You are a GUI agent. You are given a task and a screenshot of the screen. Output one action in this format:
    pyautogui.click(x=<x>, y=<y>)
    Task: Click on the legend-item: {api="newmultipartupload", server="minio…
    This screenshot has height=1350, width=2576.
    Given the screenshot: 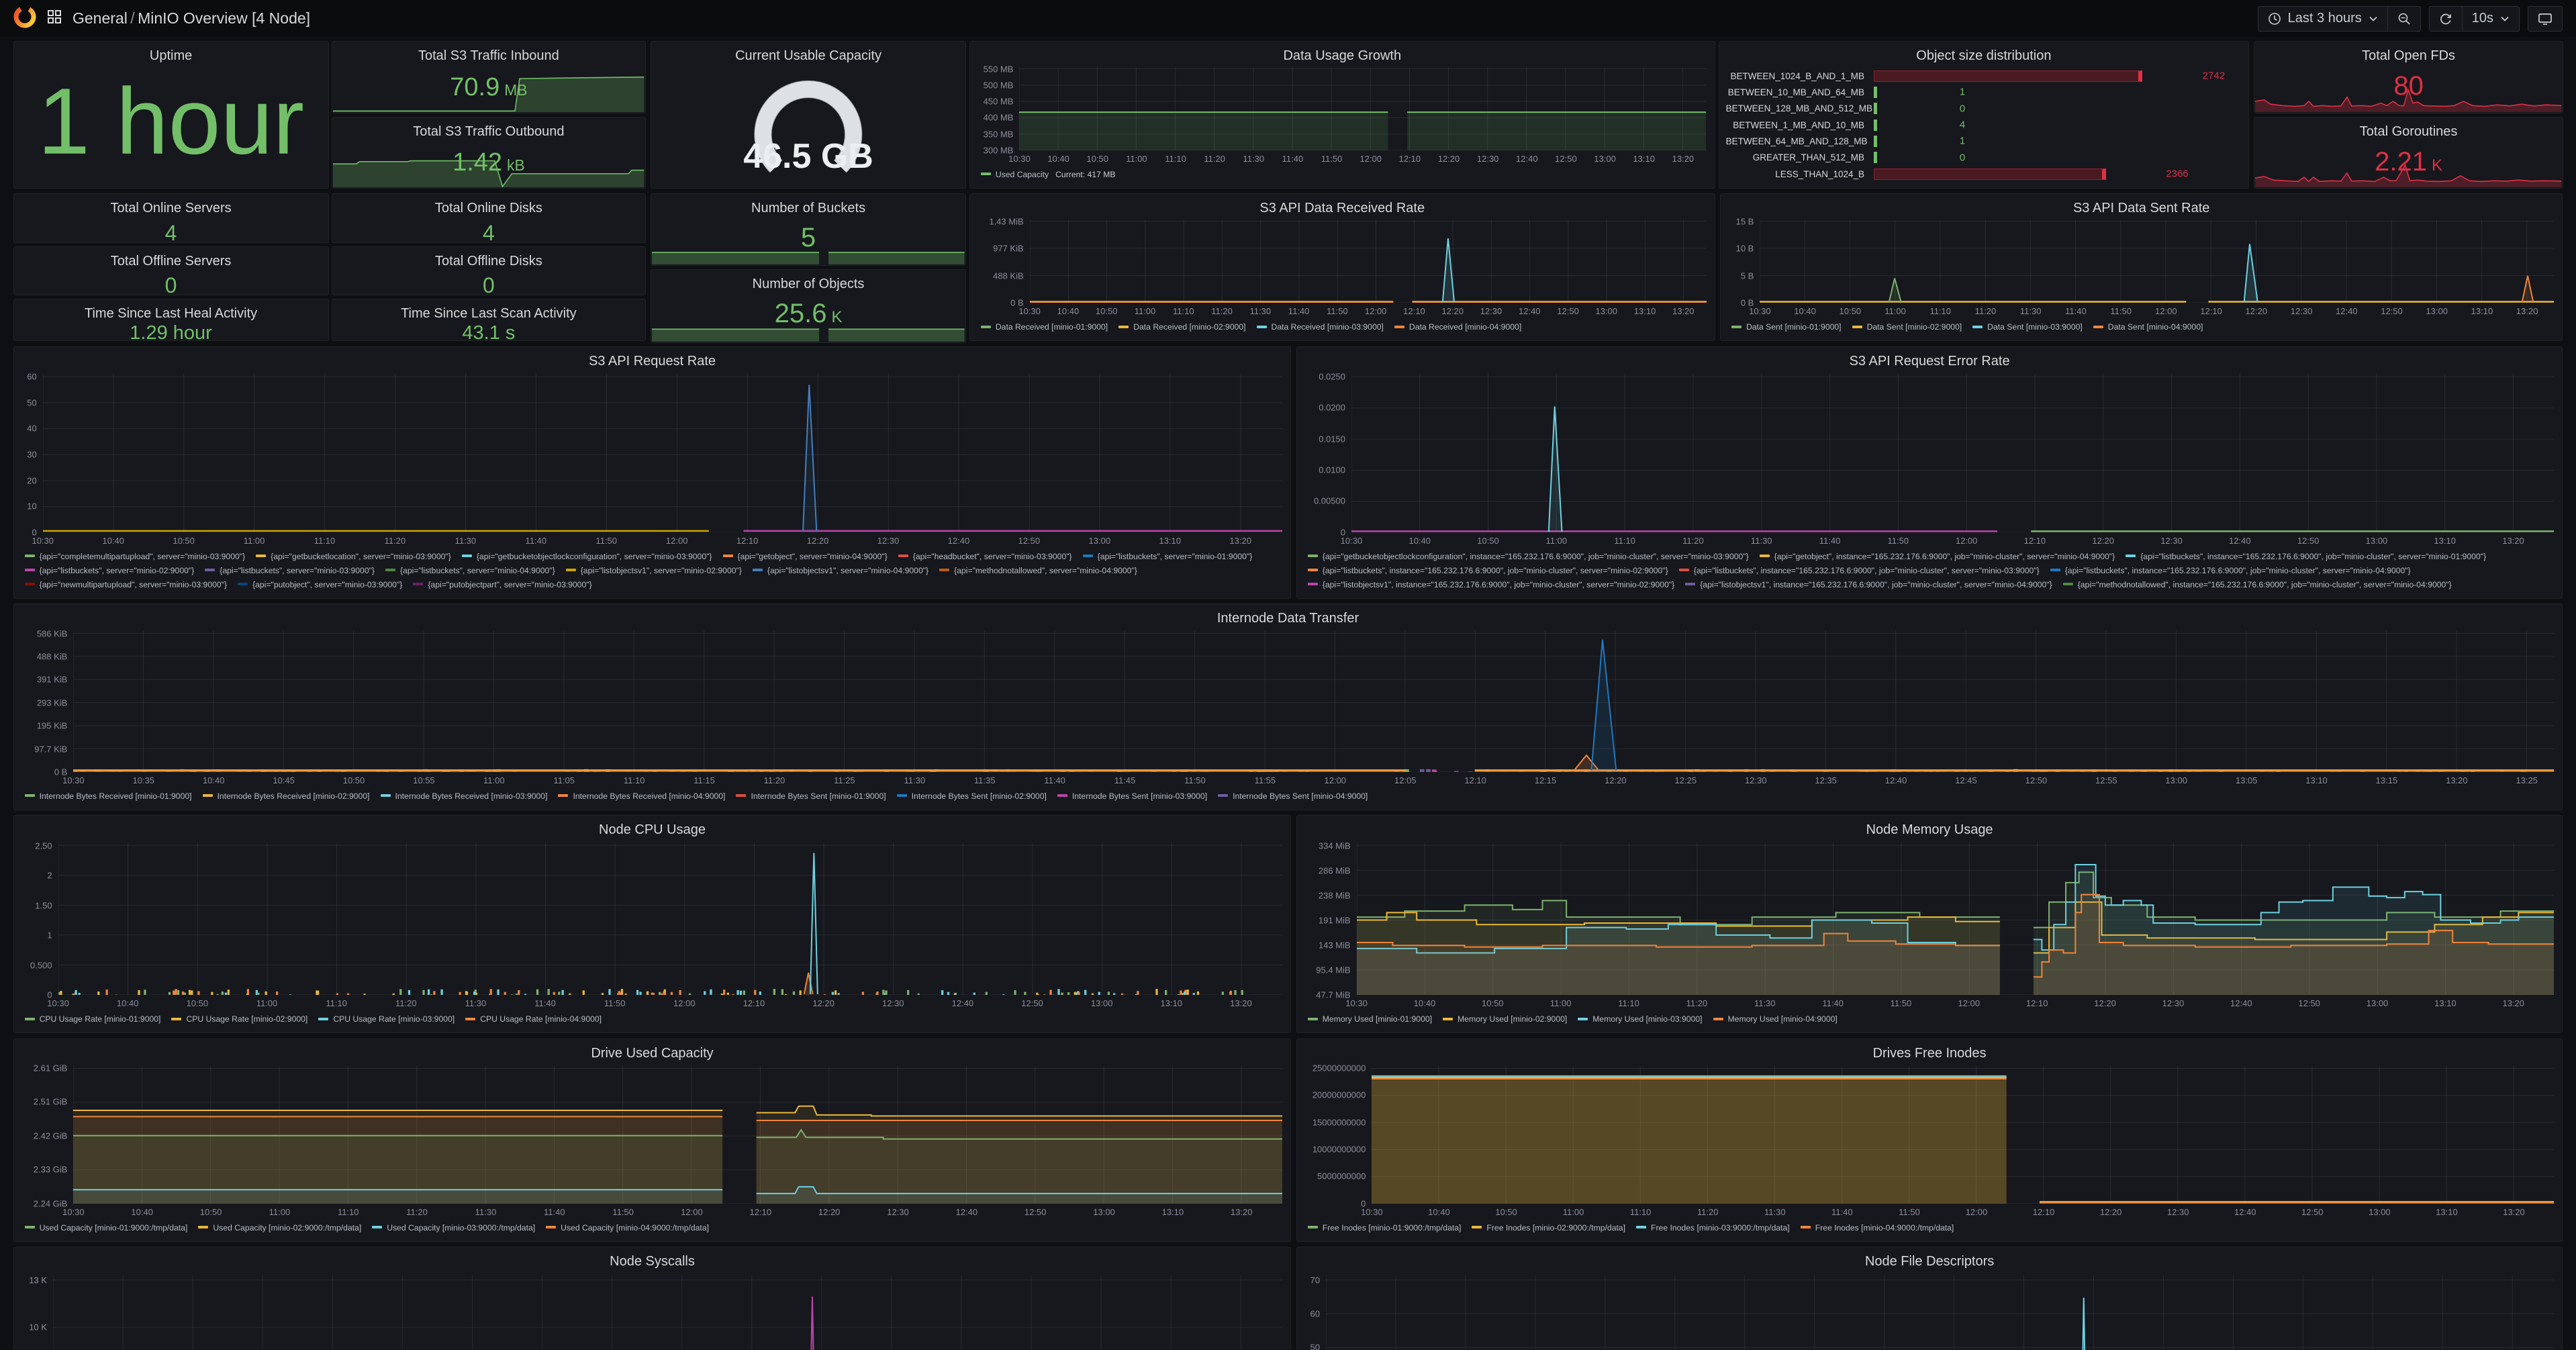 What is the action you would take?
    pyautogui.click(x=125, y=585)
    